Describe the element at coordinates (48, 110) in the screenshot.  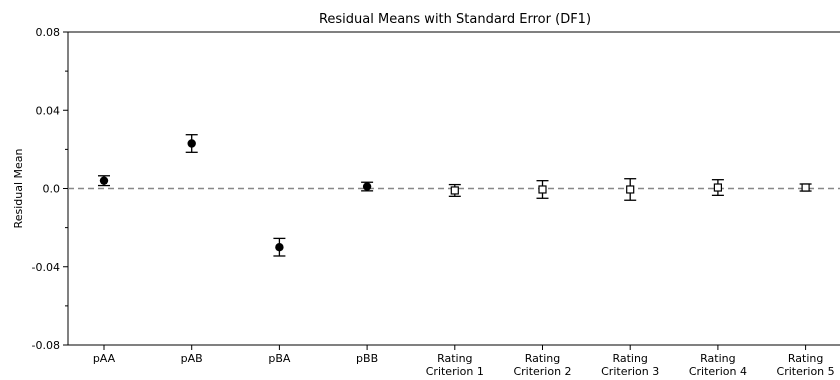
I see `y-tick-label: 0.04` at that location.